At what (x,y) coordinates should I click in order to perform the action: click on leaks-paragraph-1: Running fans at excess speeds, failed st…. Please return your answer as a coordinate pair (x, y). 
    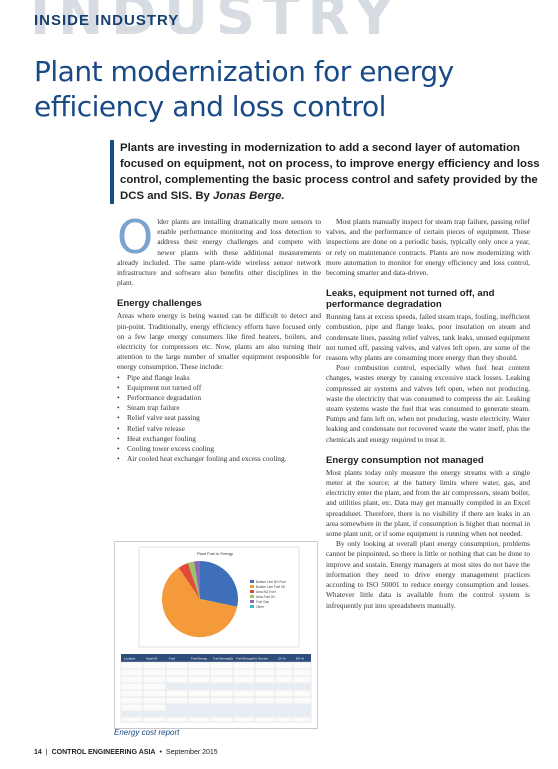
    Looking at the image, I should click on (428, 337).